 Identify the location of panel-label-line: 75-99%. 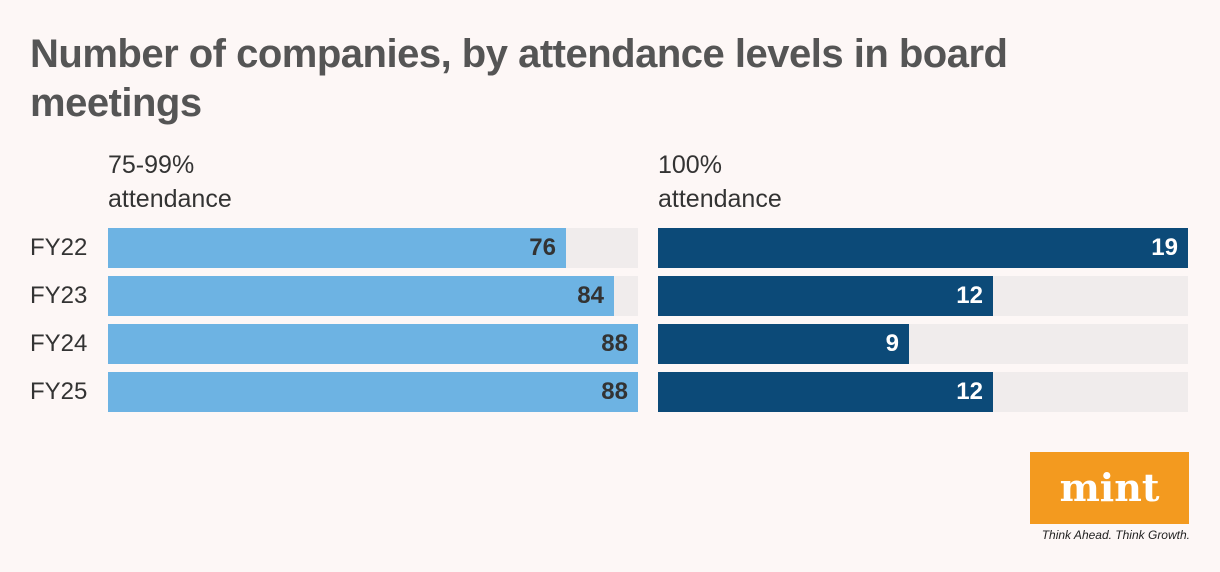
(151, 165).